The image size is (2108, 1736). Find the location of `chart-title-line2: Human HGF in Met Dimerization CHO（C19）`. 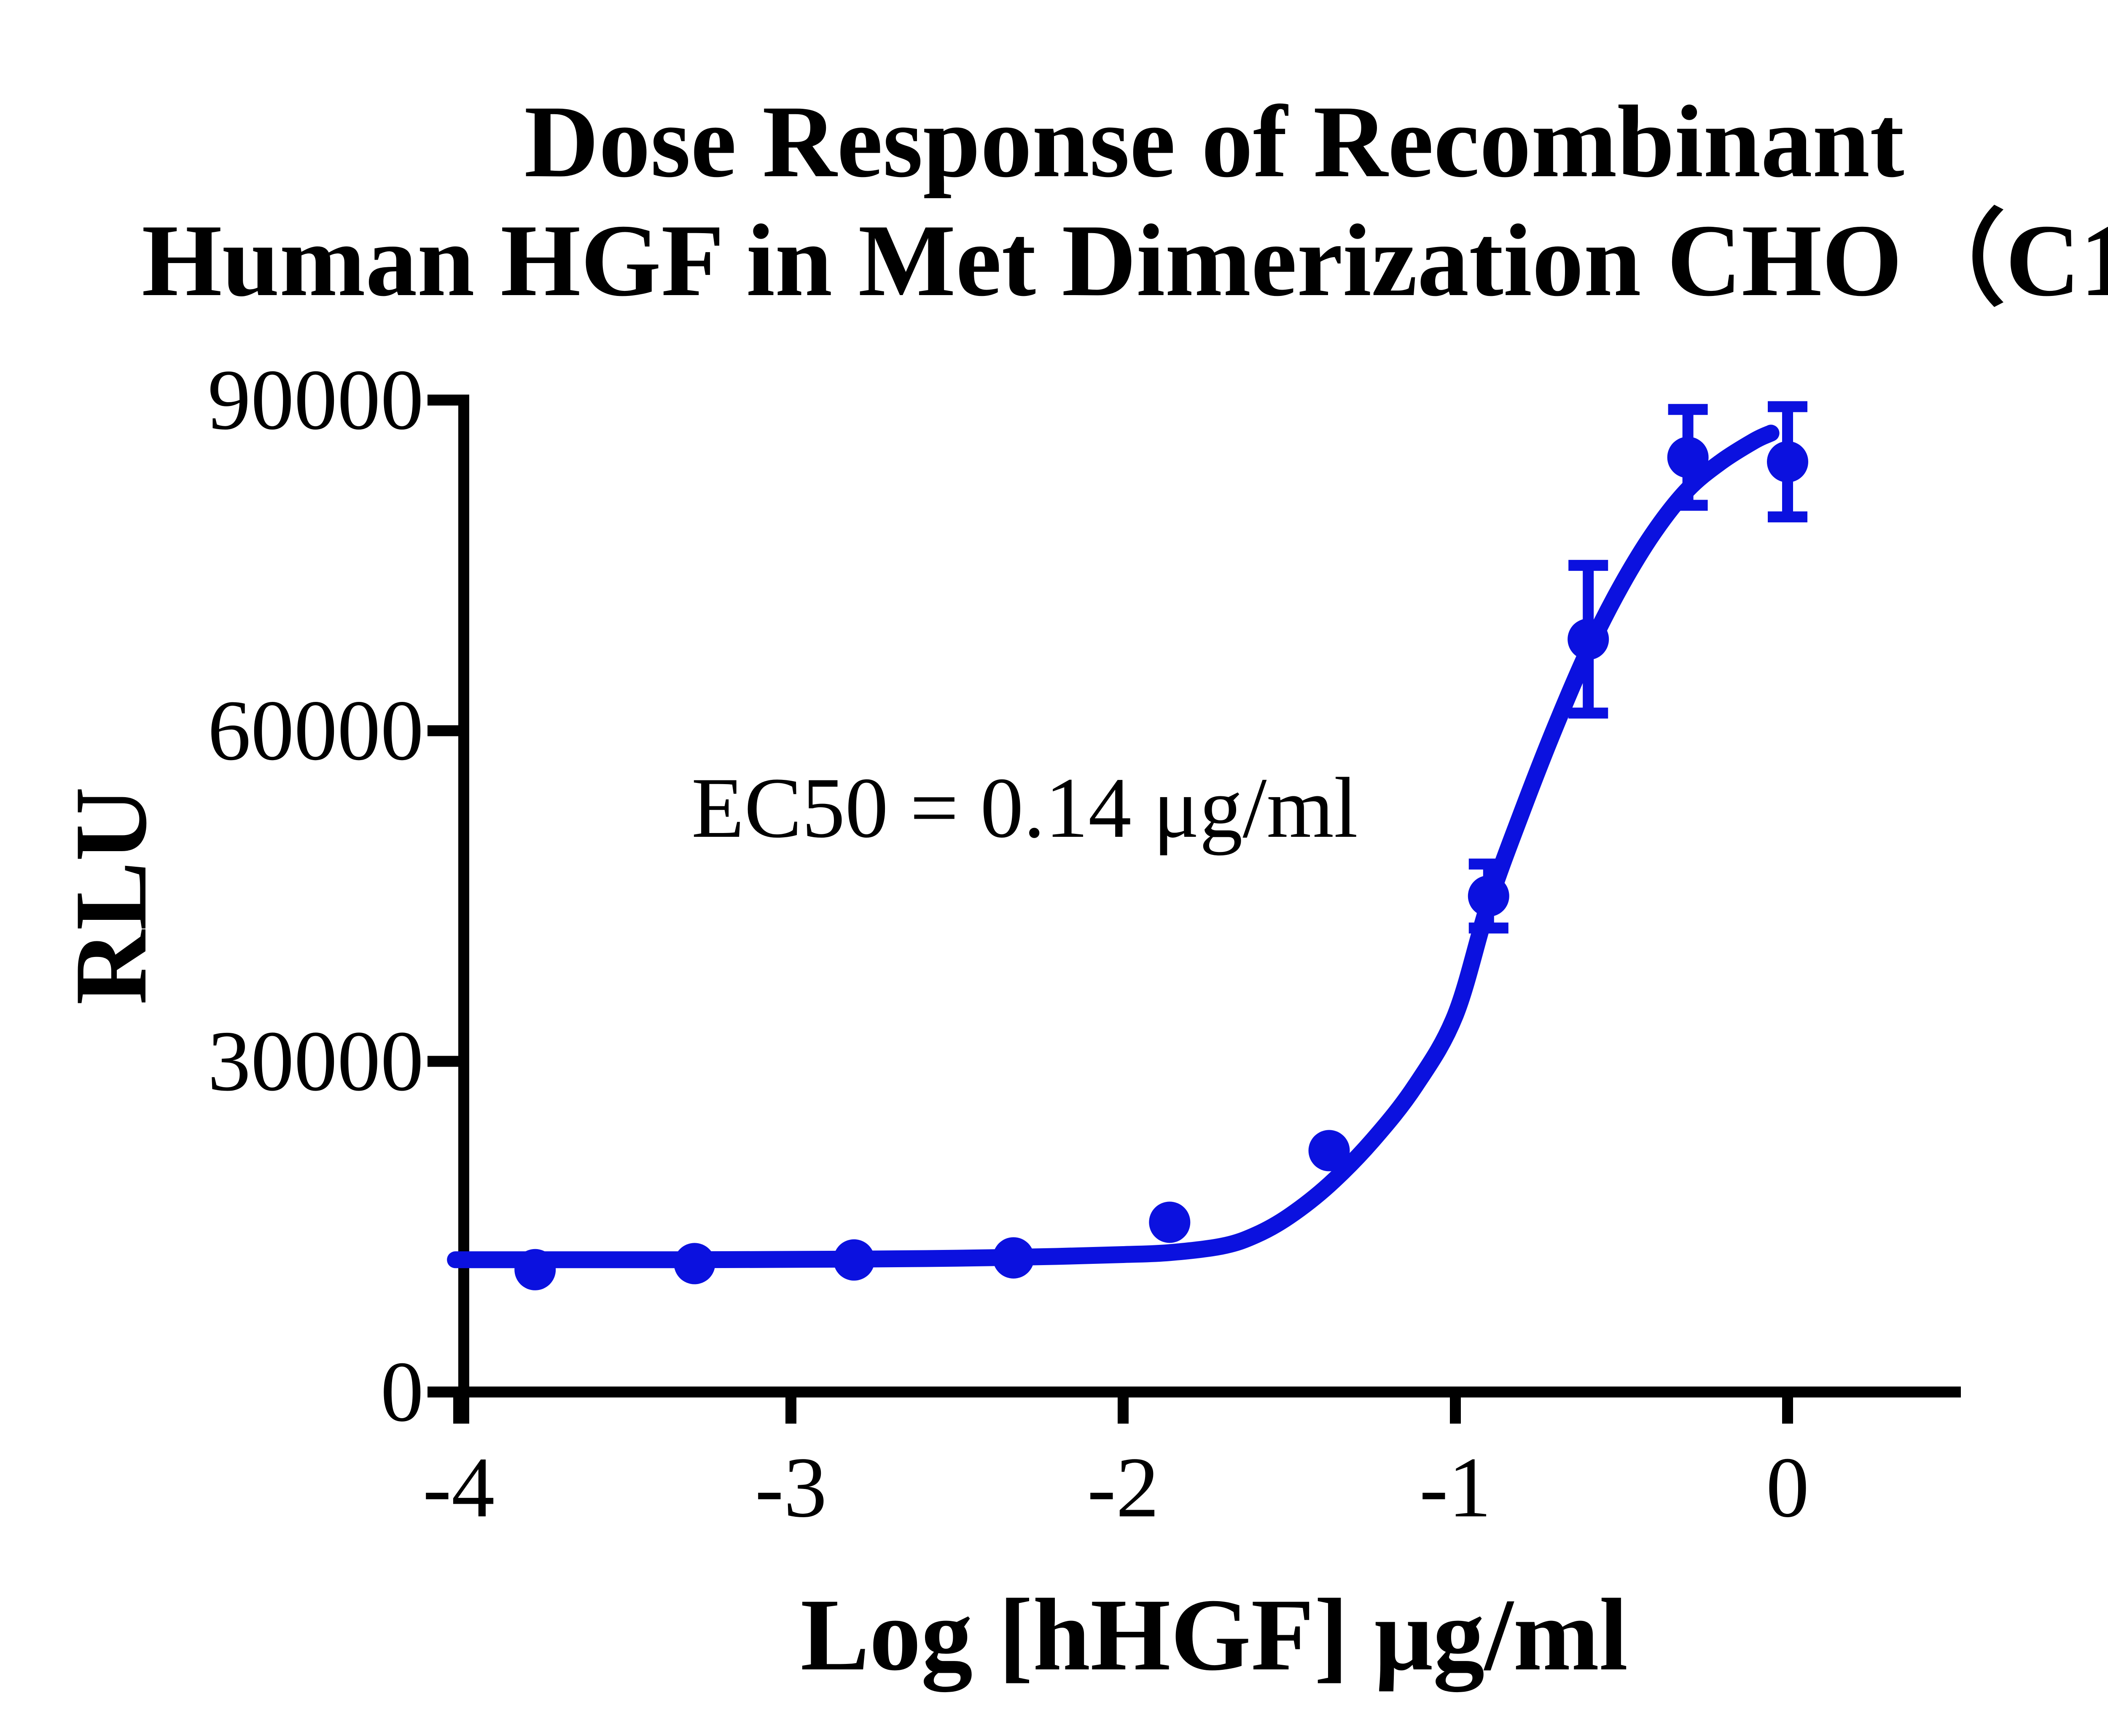

chart-title-line2: Human HGF in Met Dimerization CHO（C19） is located at coordinates (1125, 260).